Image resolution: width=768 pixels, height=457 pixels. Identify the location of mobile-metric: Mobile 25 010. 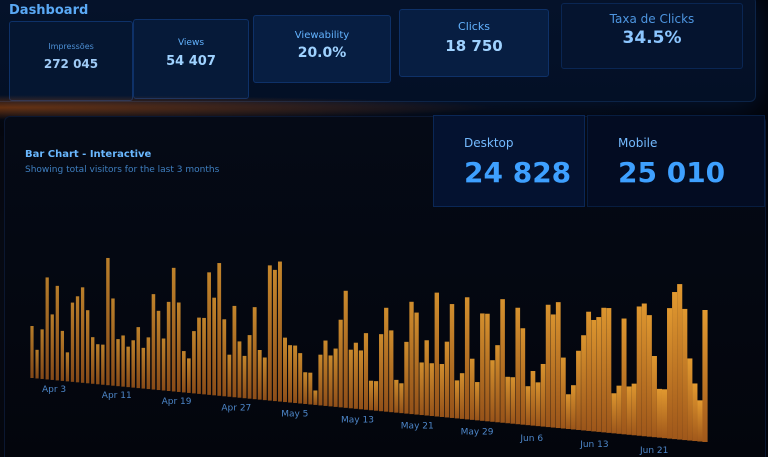
(676, 161).